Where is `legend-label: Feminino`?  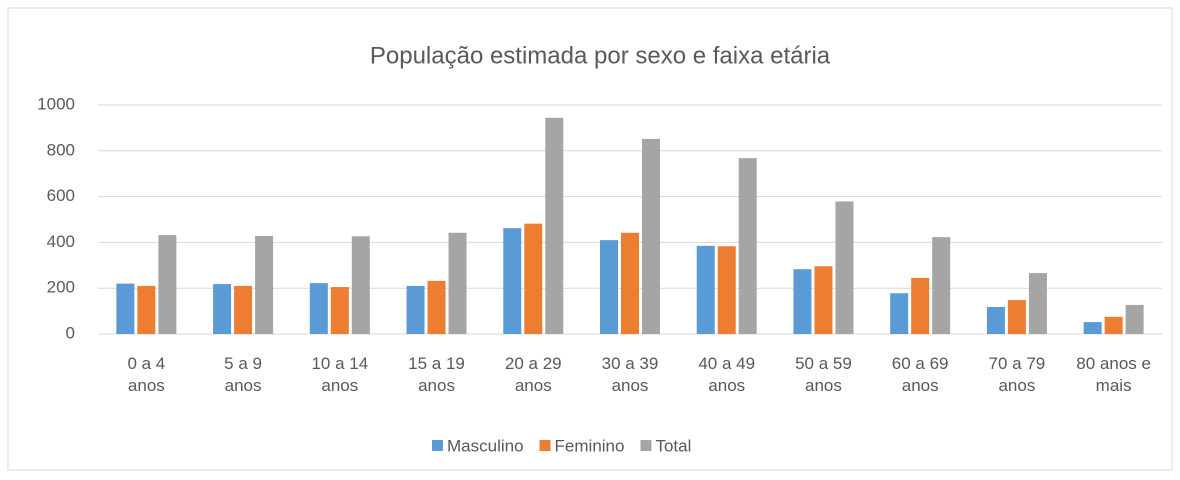 legend-label: Feminino is located at coordinates (590, 445).